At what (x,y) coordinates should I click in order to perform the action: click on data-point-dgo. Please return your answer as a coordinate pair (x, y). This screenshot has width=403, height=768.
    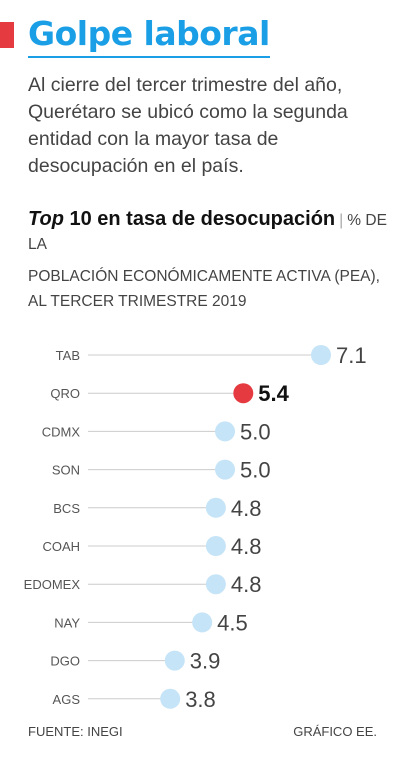
    Looking at the image, I should click on (174, 660).